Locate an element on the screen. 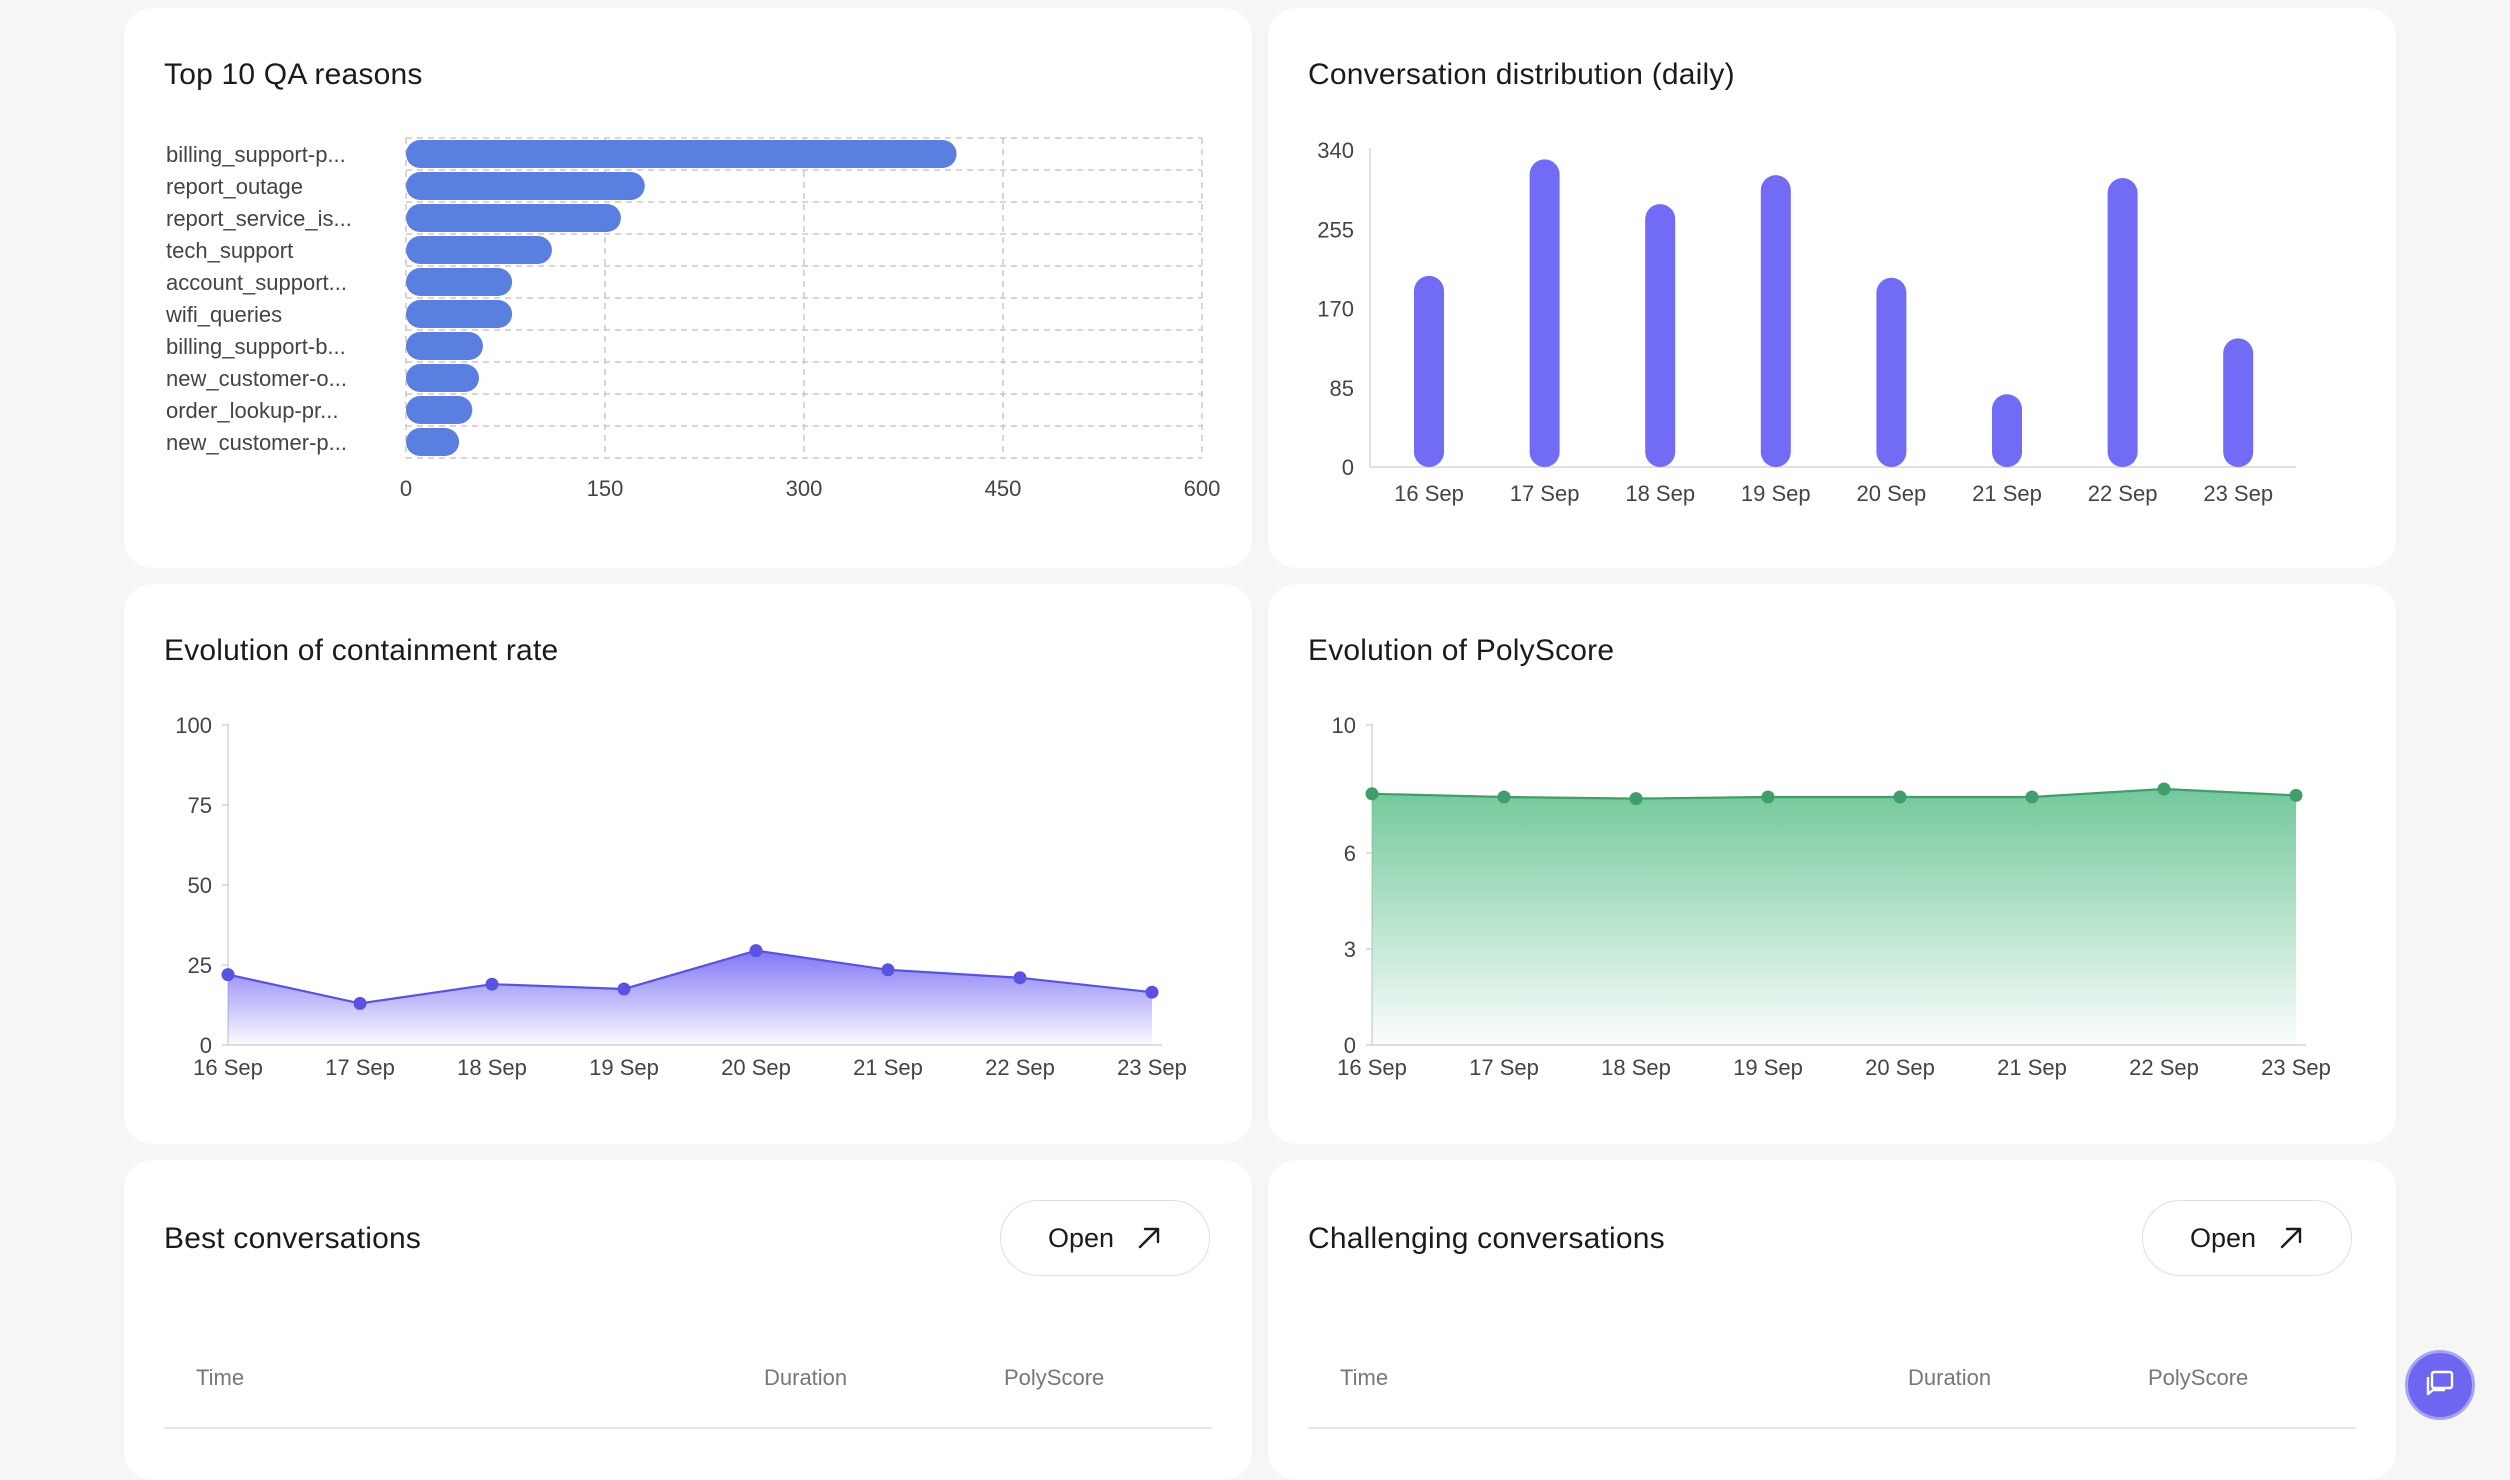  y-tick-label: 25 is located at coordinates (200, 965).